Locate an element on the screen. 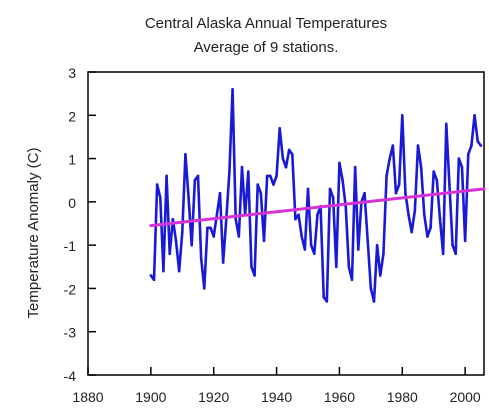 This screenshot has width=489, height=412. y-tick-label: -4 is located at coordinates (70, 376).